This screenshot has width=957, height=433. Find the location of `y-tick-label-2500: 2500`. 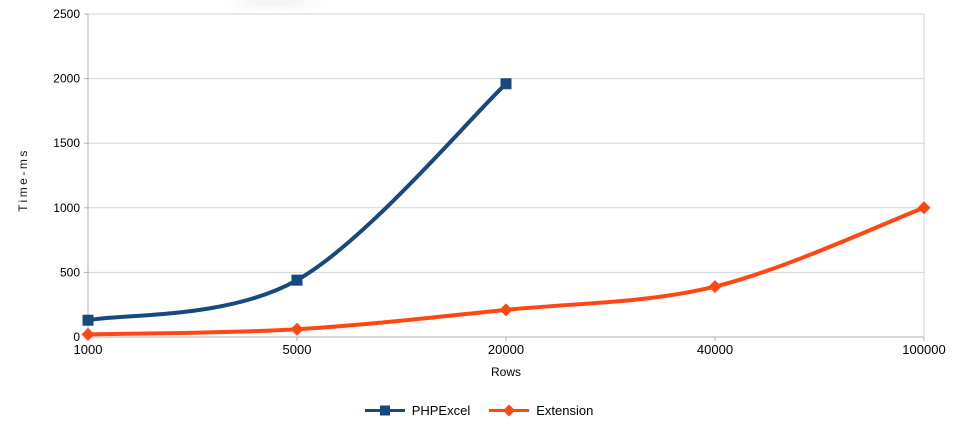

y-tick-label-2500: 2500 is located at coordinates (66, 14).